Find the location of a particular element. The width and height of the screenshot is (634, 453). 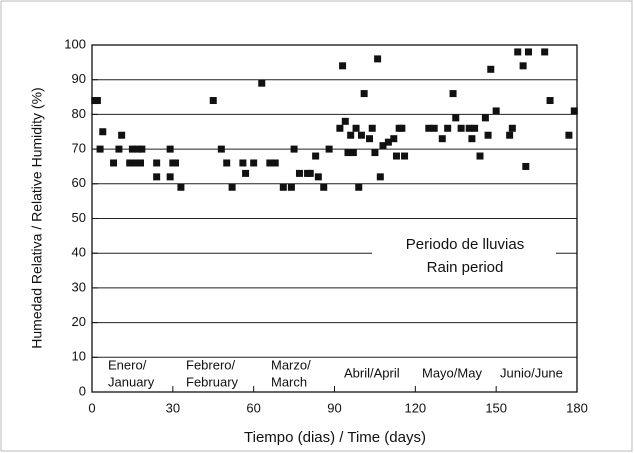

annotation: Abril/April is located at coordinates (372, 372).